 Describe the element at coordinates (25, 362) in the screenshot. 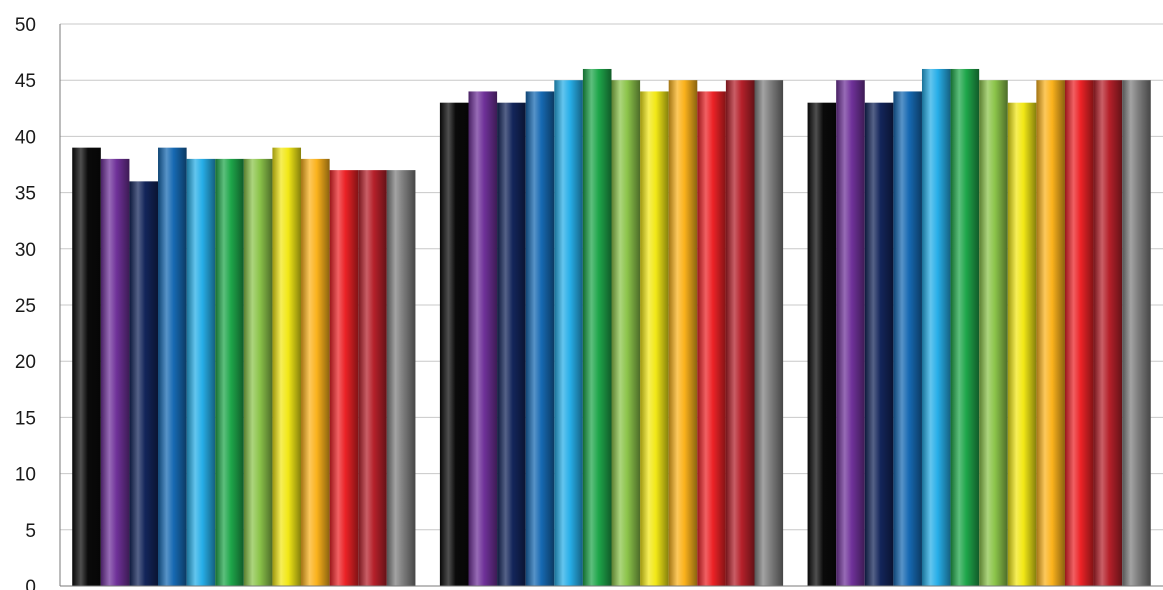

I see `y-tick-label: 20` at that location.